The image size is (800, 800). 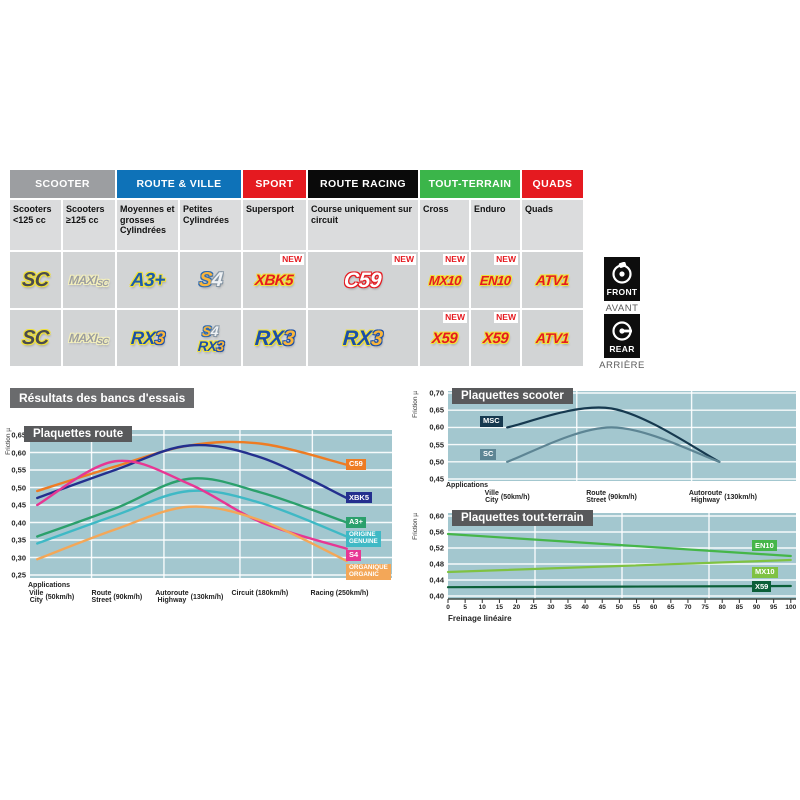 I want to click on en10-line, so click(x=619, y=545).